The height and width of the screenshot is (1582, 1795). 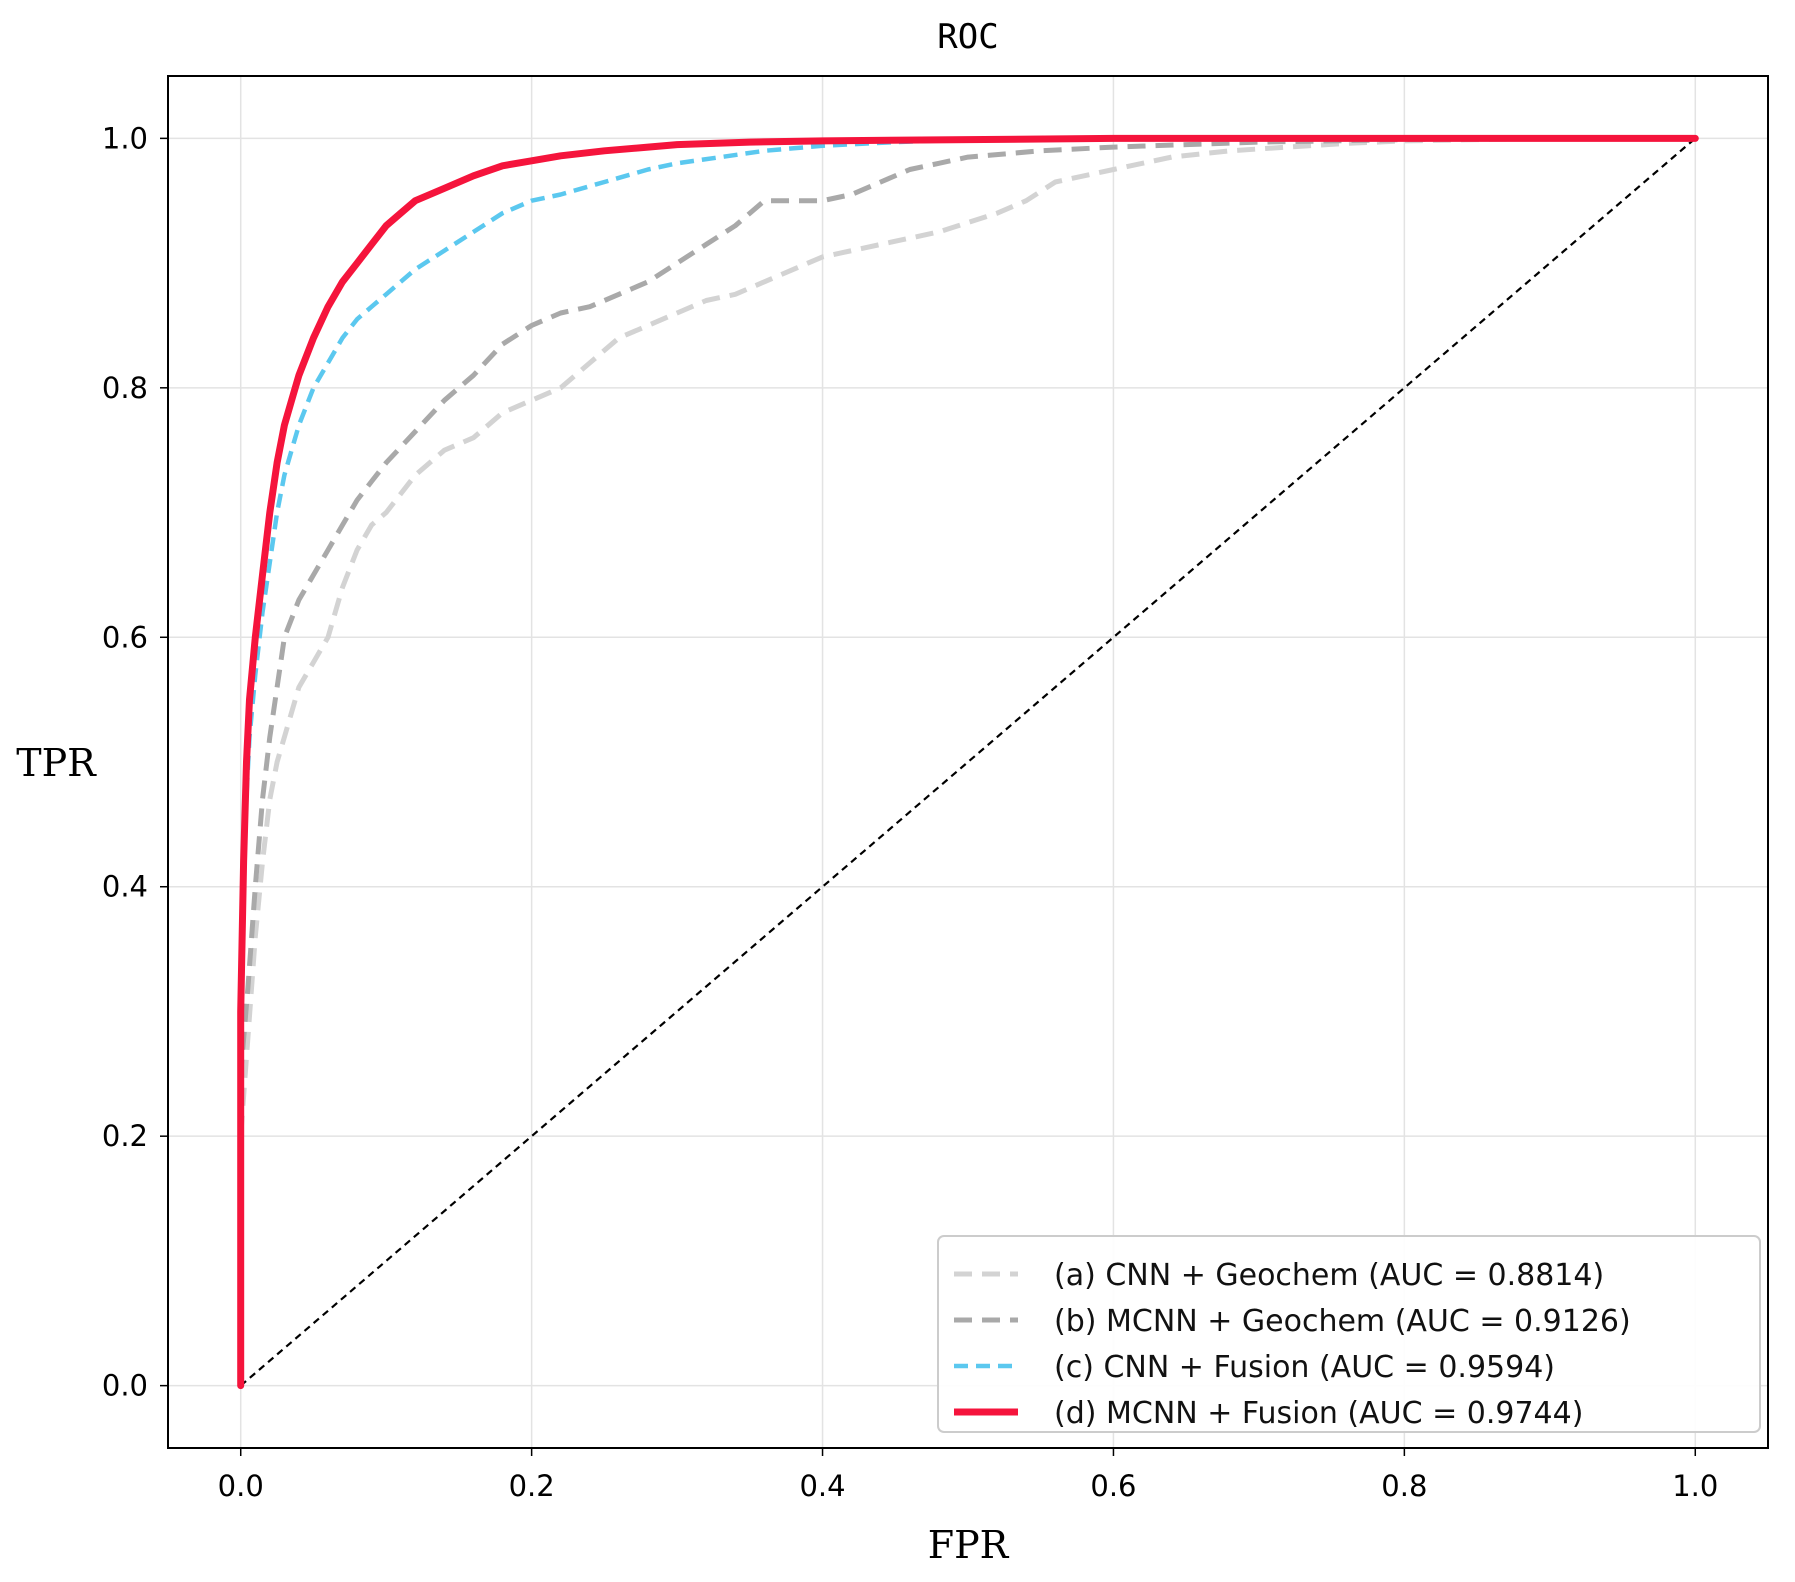 I want to click on x-tick-label: 0.6, so click(x=1113, y=1486).